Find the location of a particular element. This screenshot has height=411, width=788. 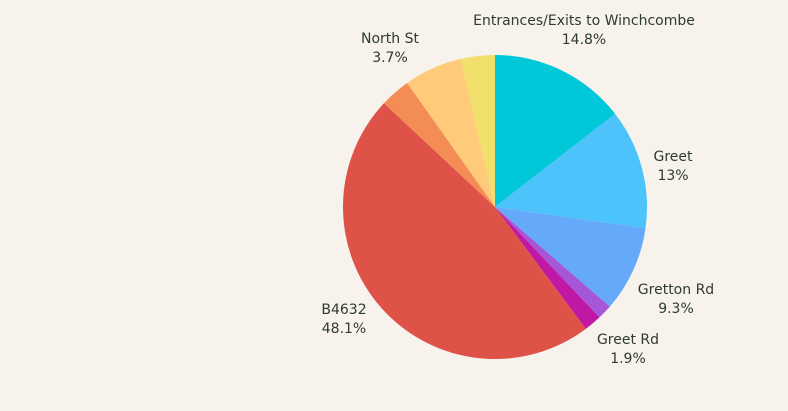

pie-slice-greet-rd is located at coordinates (547, 268).